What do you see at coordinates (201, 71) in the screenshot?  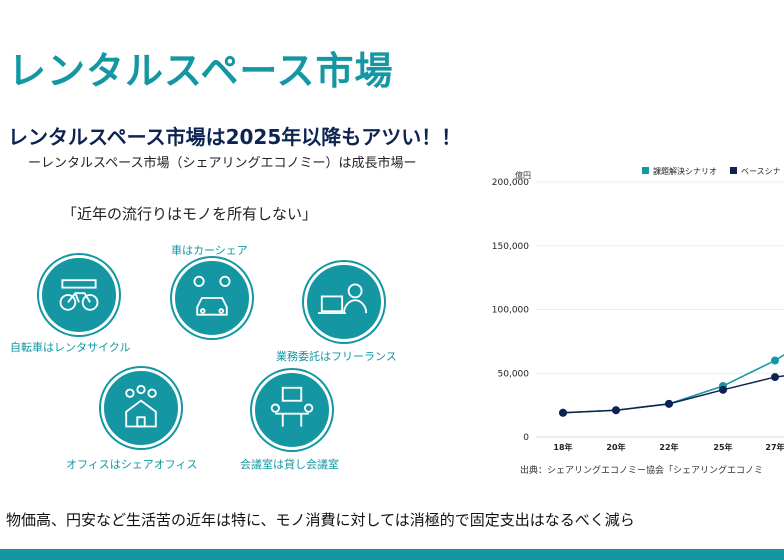 I see `page-title: レンタルスペース市場` at bounding box center [201, 71].